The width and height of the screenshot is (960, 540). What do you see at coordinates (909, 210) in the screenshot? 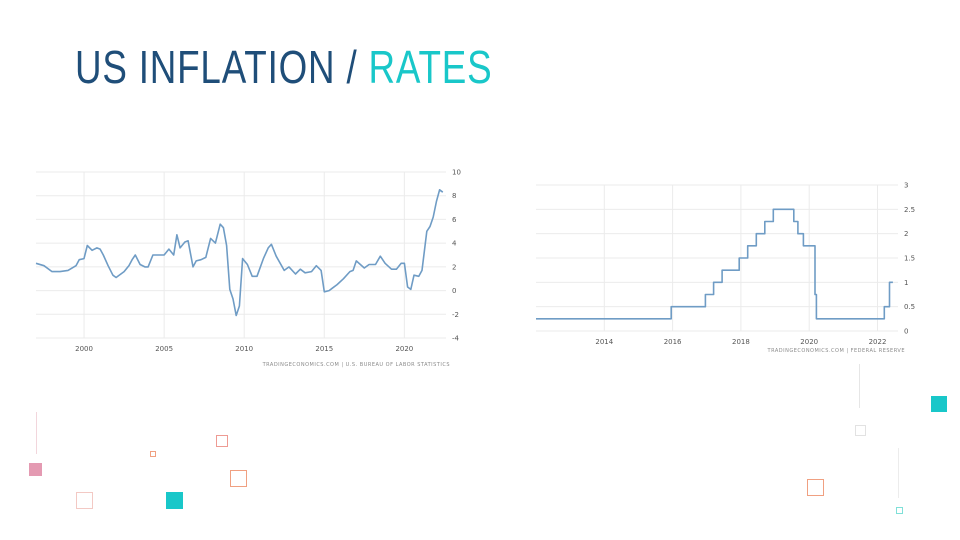
I see `rates-y-tick-label: 2.5` at bounding box center [909, 210].